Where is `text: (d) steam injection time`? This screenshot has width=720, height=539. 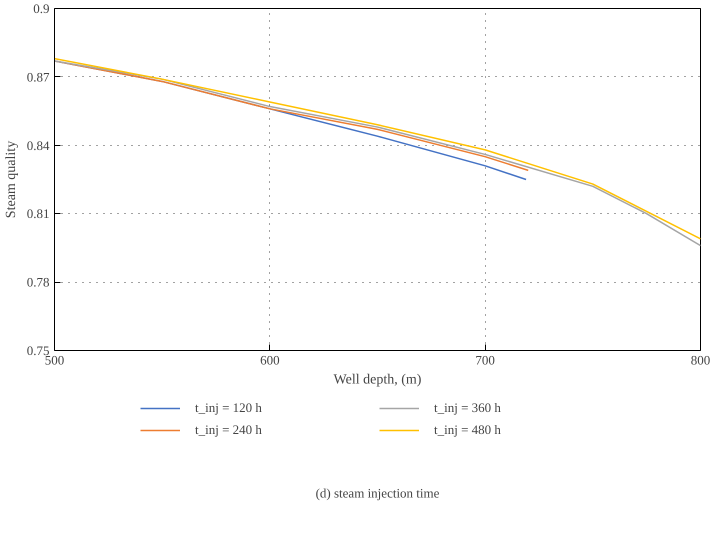 text: (d) steam injection time is located at coordinates (378, 493).